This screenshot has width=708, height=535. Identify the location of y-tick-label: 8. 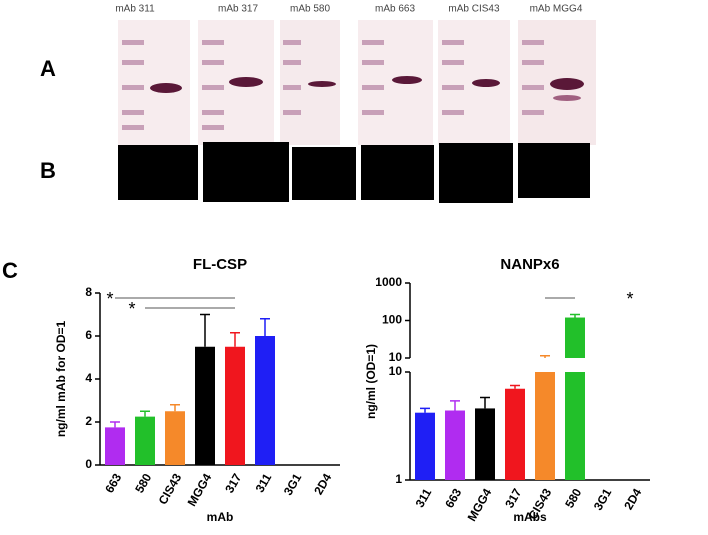
(88, 292).